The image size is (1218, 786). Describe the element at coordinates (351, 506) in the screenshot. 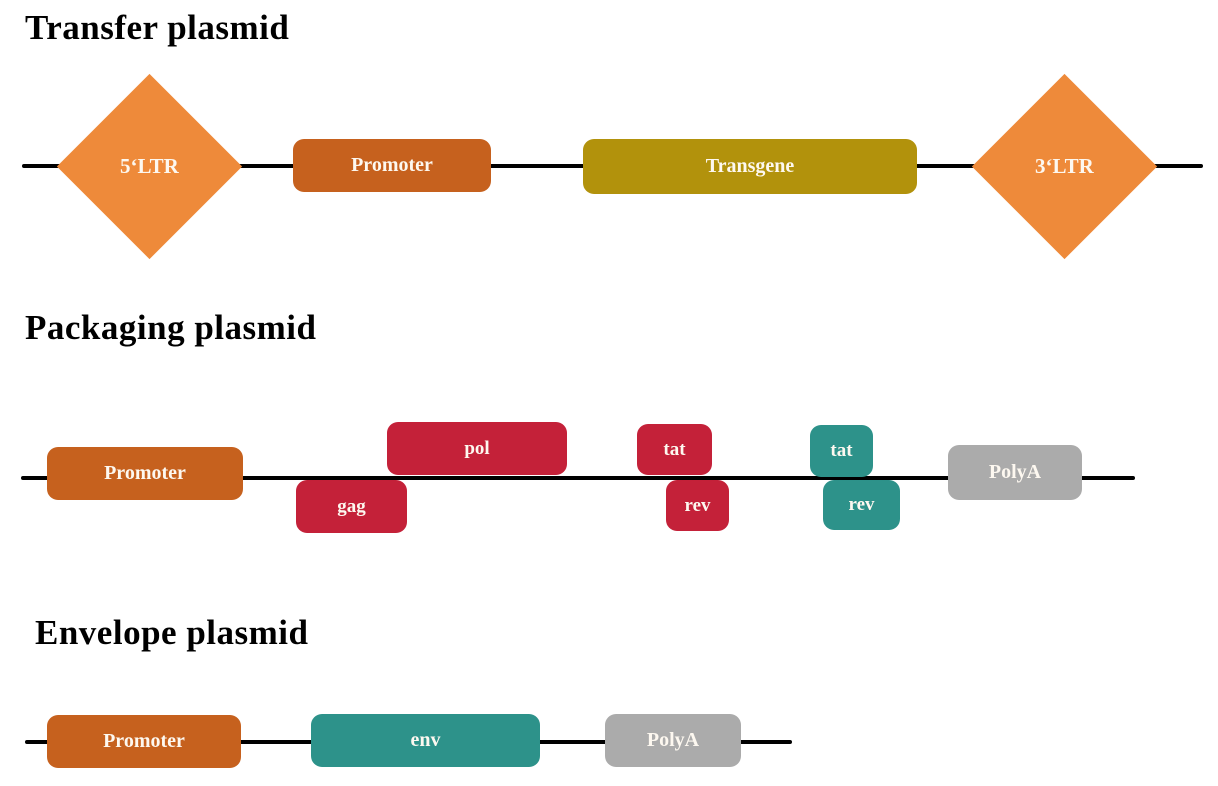

I see `gag-box: gag` at that location.